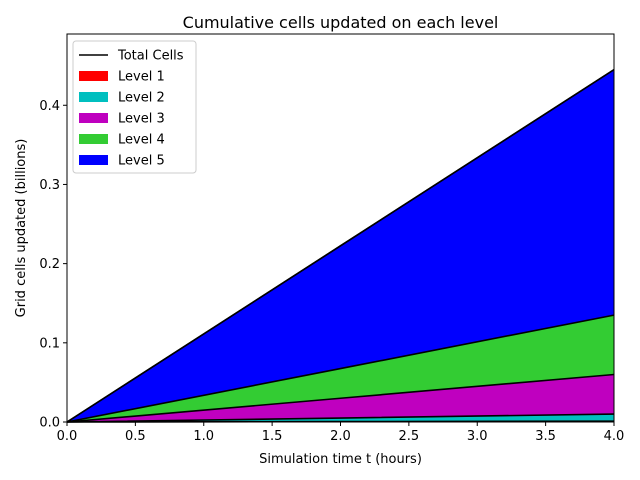 This screenshot has width=640, height=480. What do you see at coordinates (49, 423) in the screenshot?
I see `y-tick-label: 0.0` at bounding box center [49, 423].